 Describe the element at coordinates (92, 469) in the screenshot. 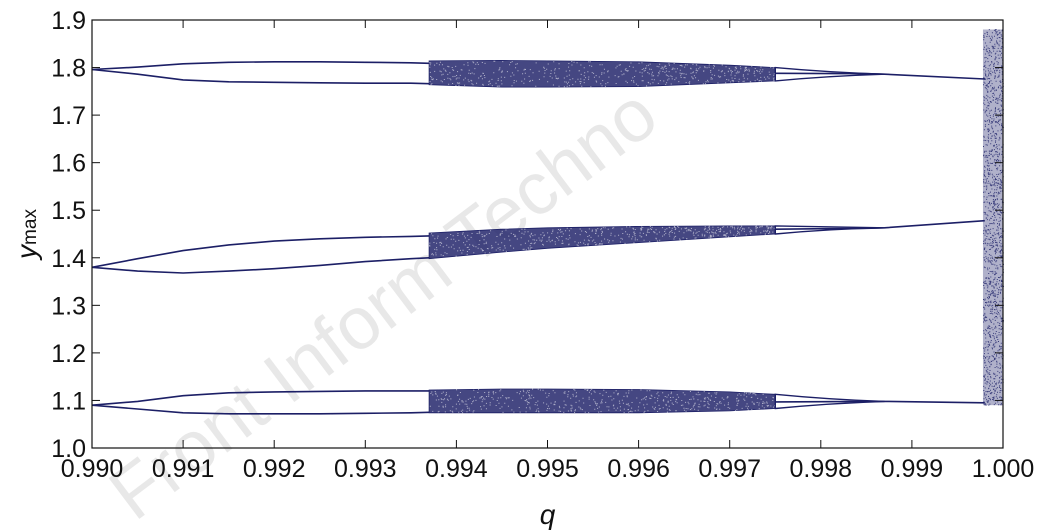

I see `x-tick-label: 0.990` at that location.